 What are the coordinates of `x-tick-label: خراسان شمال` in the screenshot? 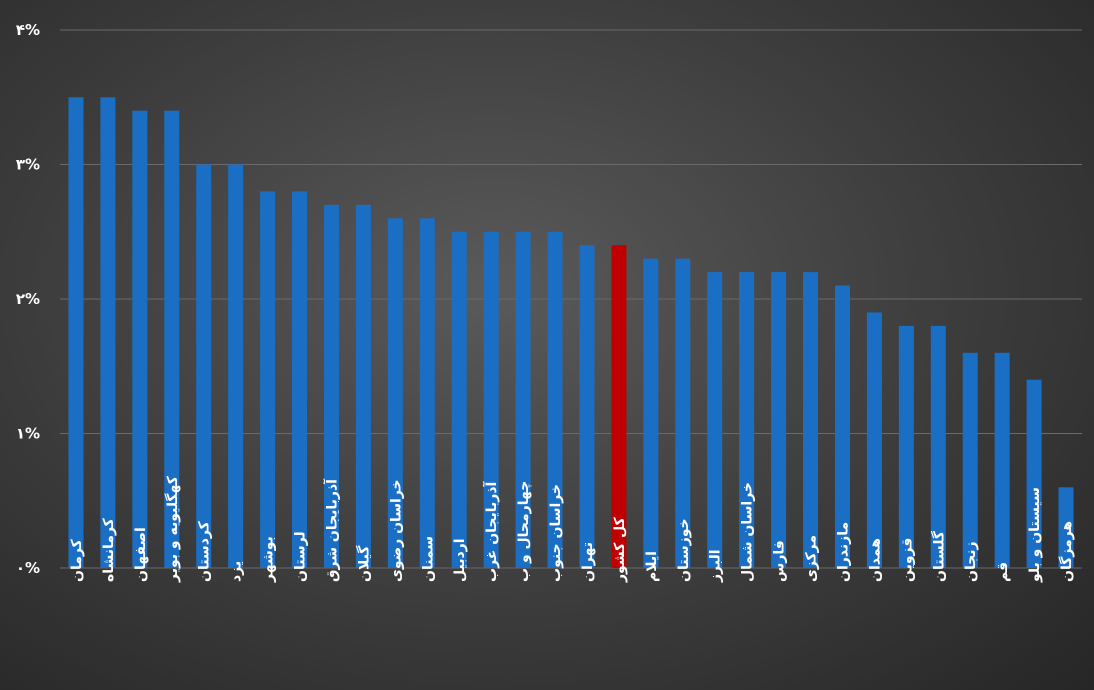 It's located at (748, 532).